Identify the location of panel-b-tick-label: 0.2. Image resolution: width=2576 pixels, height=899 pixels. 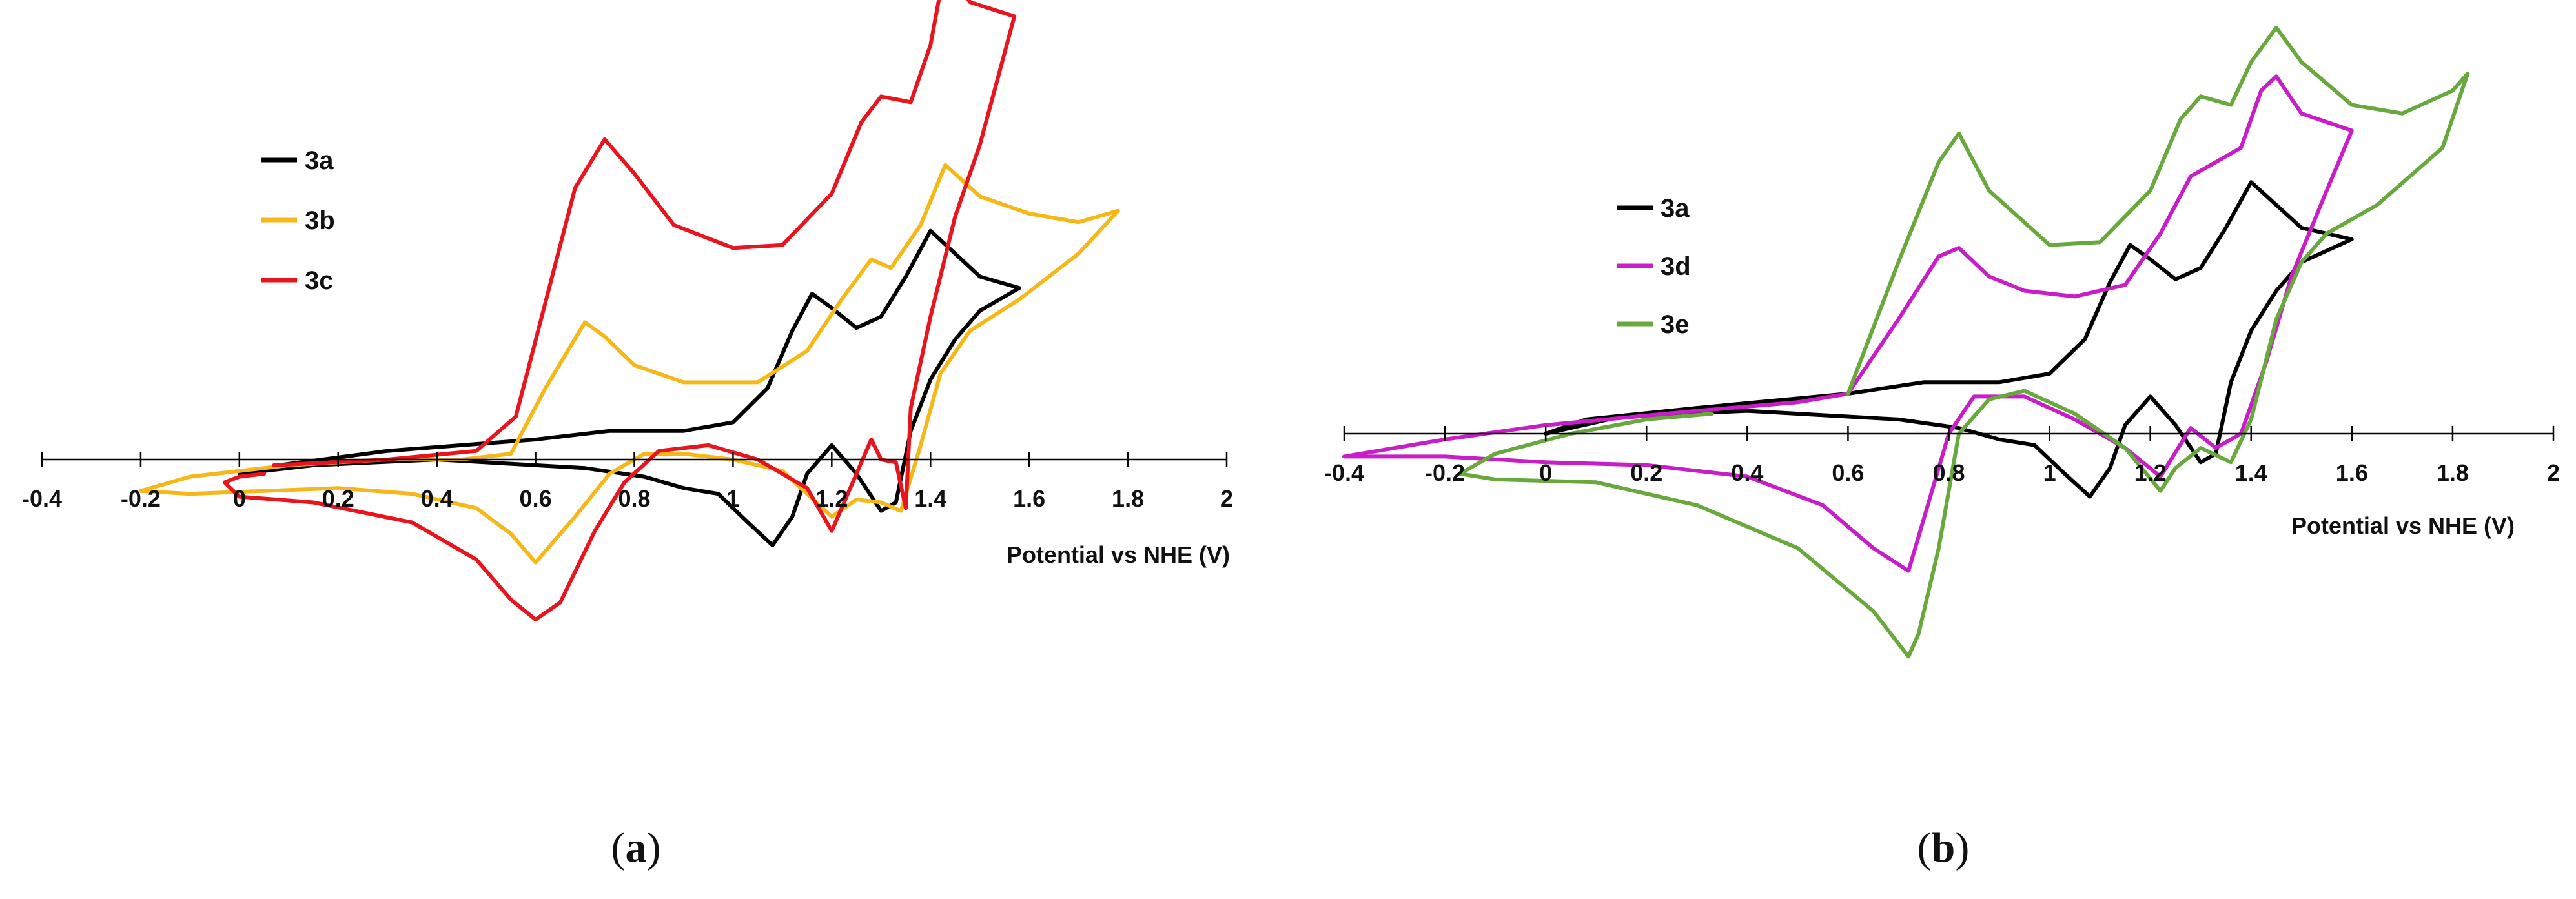
(1646, 473).